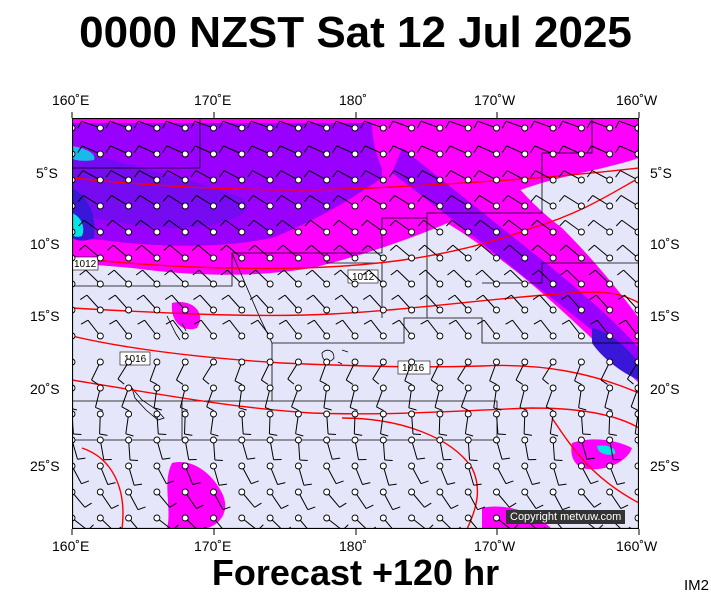 Image resolution: width=711 pixels, height=600 pixels. I want to click on isobar-1016-se, so click(595, 460).